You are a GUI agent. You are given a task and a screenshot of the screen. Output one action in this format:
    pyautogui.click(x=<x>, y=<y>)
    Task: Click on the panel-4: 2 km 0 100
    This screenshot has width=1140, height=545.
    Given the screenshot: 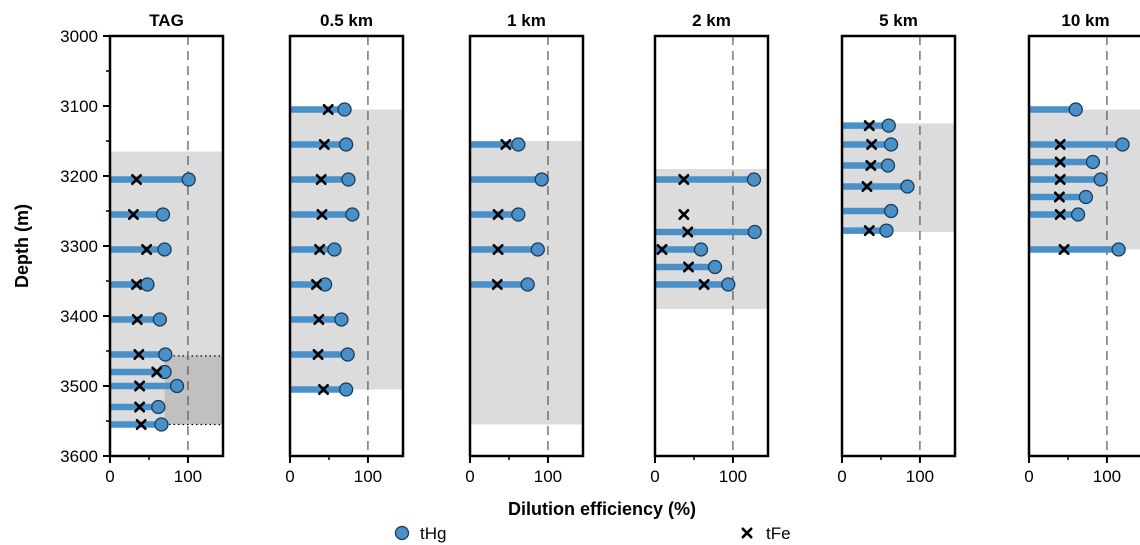 What is the action you would take?
    pyautogui.click(x=710, y=248)
    